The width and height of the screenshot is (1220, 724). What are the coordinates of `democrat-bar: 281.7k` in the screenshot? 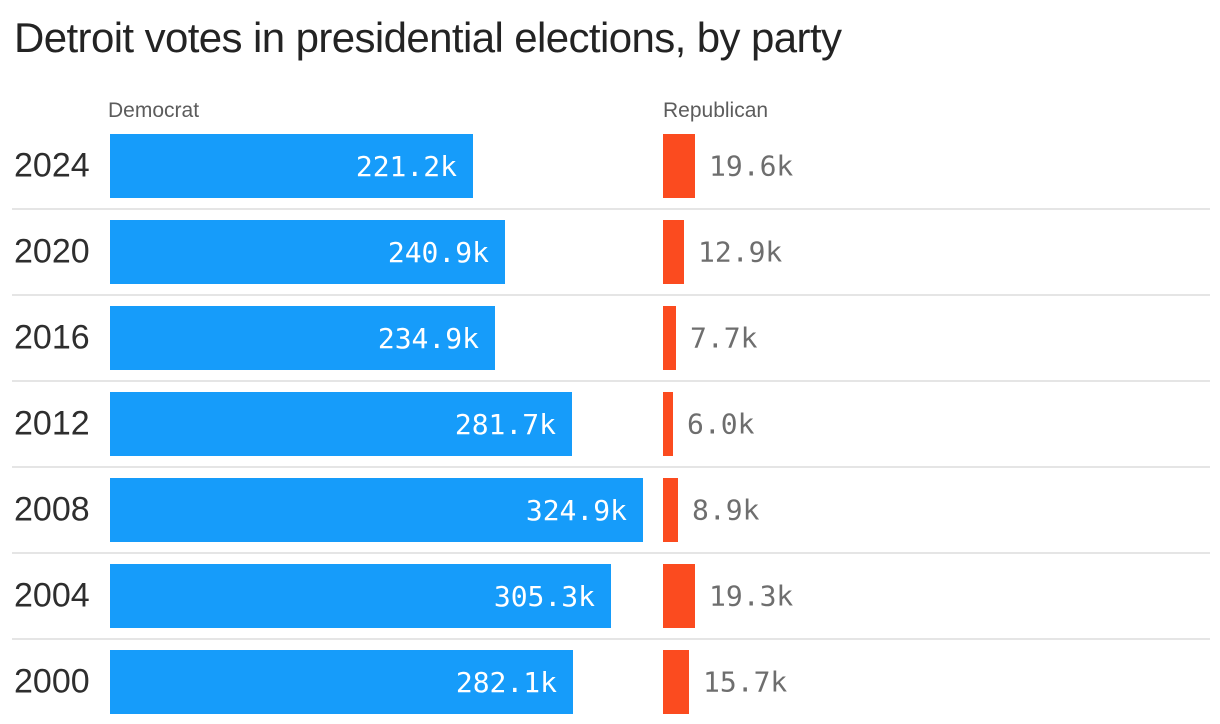 It's located at (341, 424).